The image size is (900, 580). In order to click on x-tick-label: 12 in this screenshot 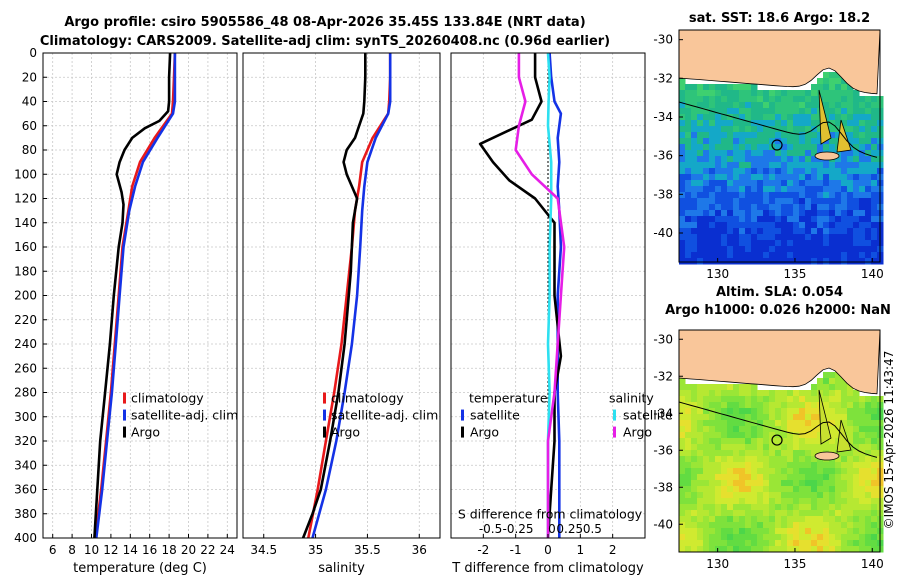, I will do `click(110, 550)`.